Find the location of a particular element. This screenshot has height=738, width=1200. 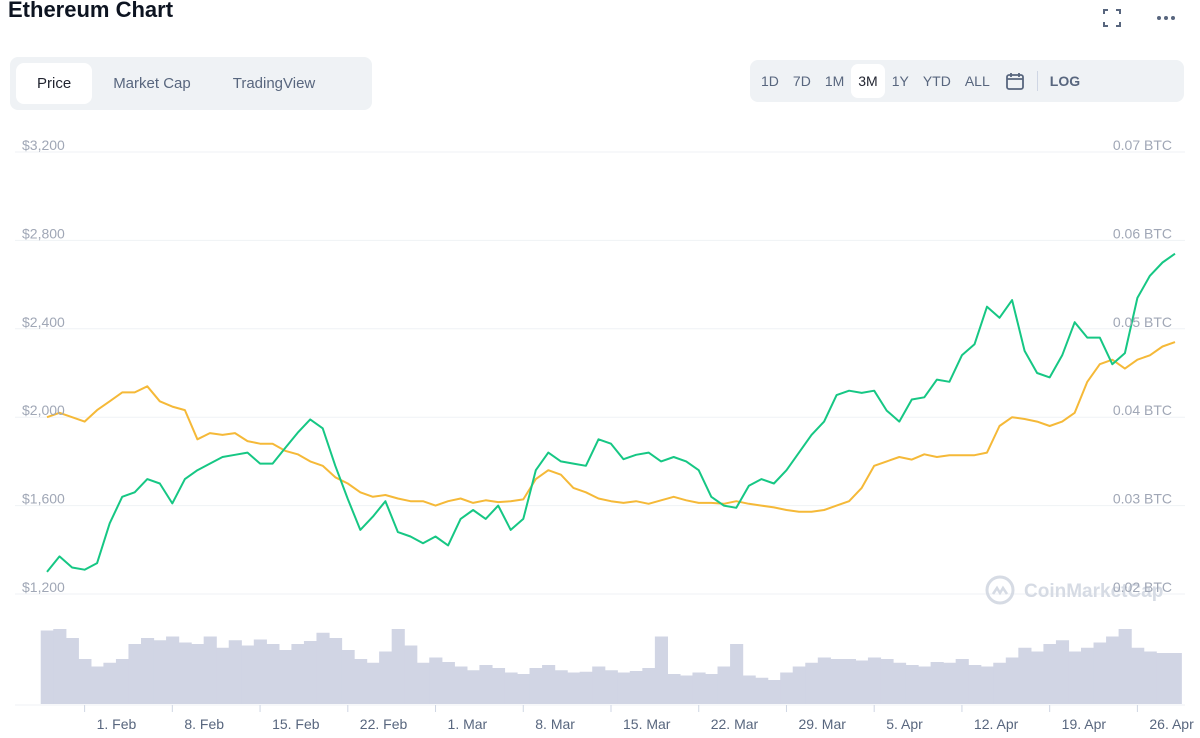

range-all: ALL is located at coordinates (977, 81).